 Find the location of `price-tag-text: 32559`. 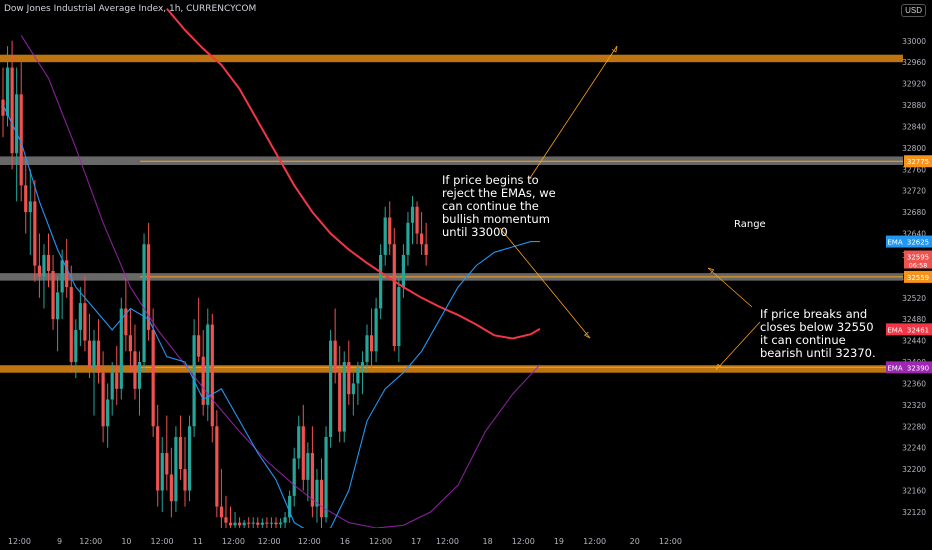

price-tag-text: 32559 is located at coordinates (918, 278).